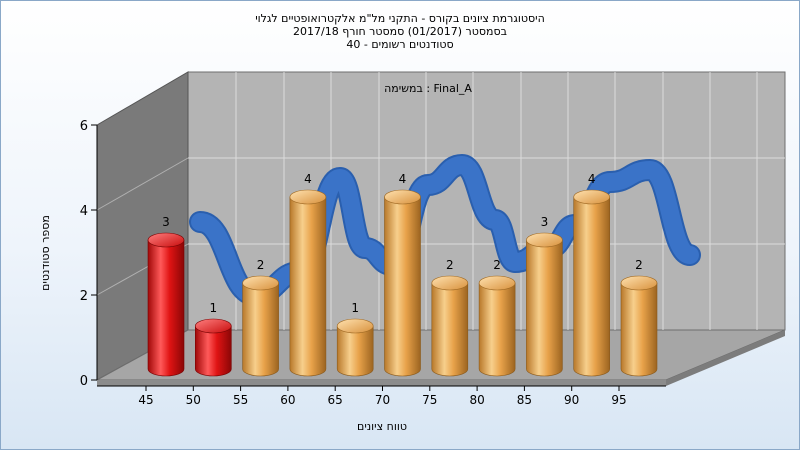  I want to click on x-tick-label: 50, so click(193, 400).